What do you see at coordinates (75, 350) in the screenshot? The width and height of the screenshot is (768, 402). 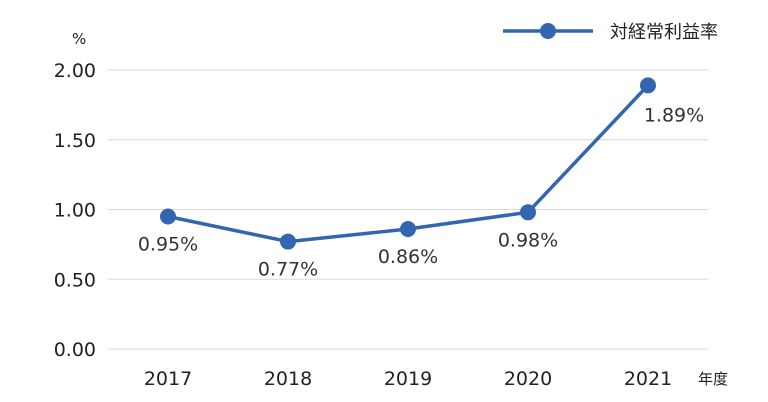 I see `y-tick-label: 0.00` at bounding box center [75, 350].